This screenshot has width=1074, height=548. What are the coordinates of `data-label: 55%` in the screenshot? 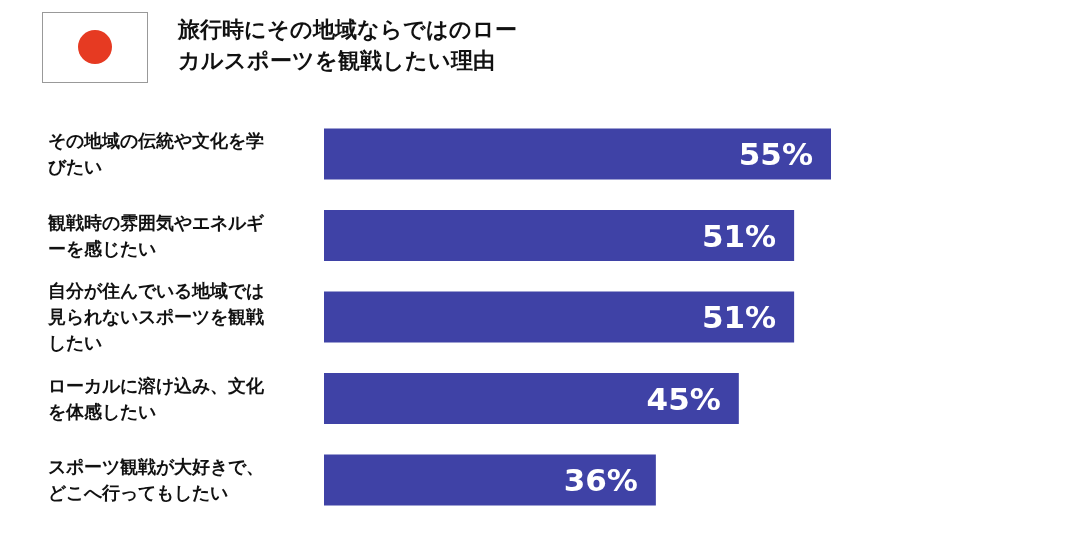 It's located at (775, 154).